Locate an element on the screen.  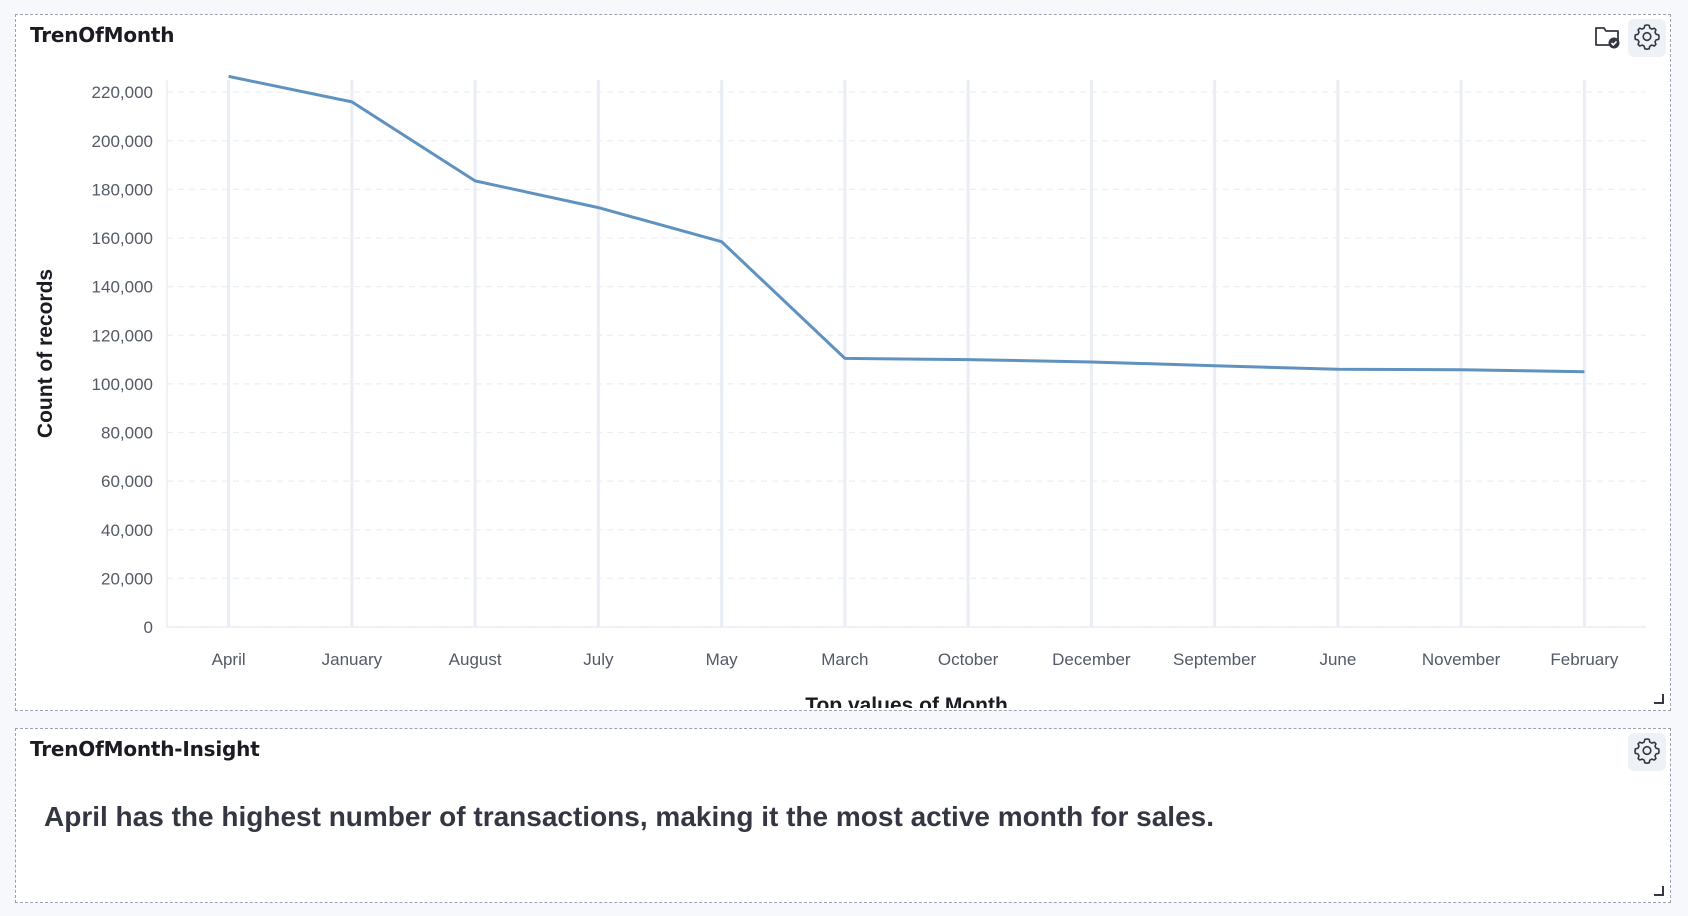
x-tick-label: October is located at coordinates (968, 659).